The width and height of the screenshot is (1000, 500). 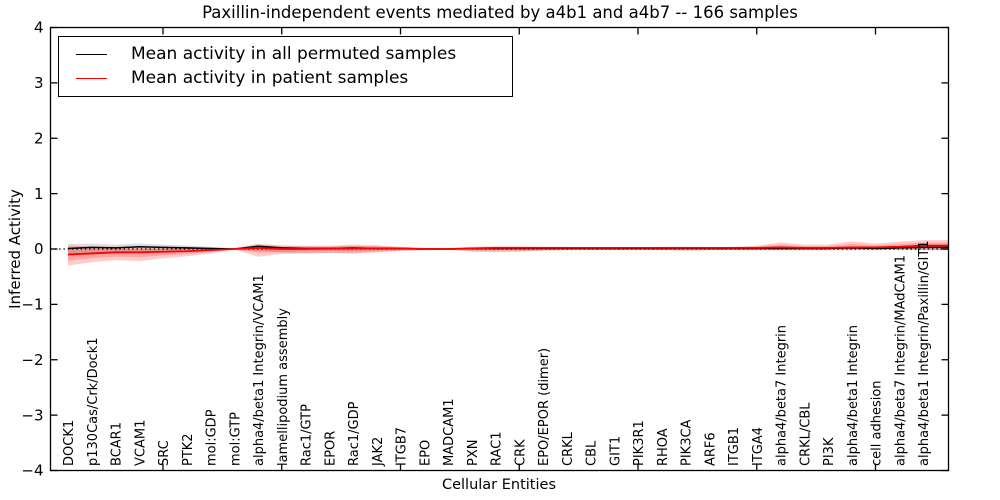 I want to click on patient-mean-line, so click(x=508, y=250).